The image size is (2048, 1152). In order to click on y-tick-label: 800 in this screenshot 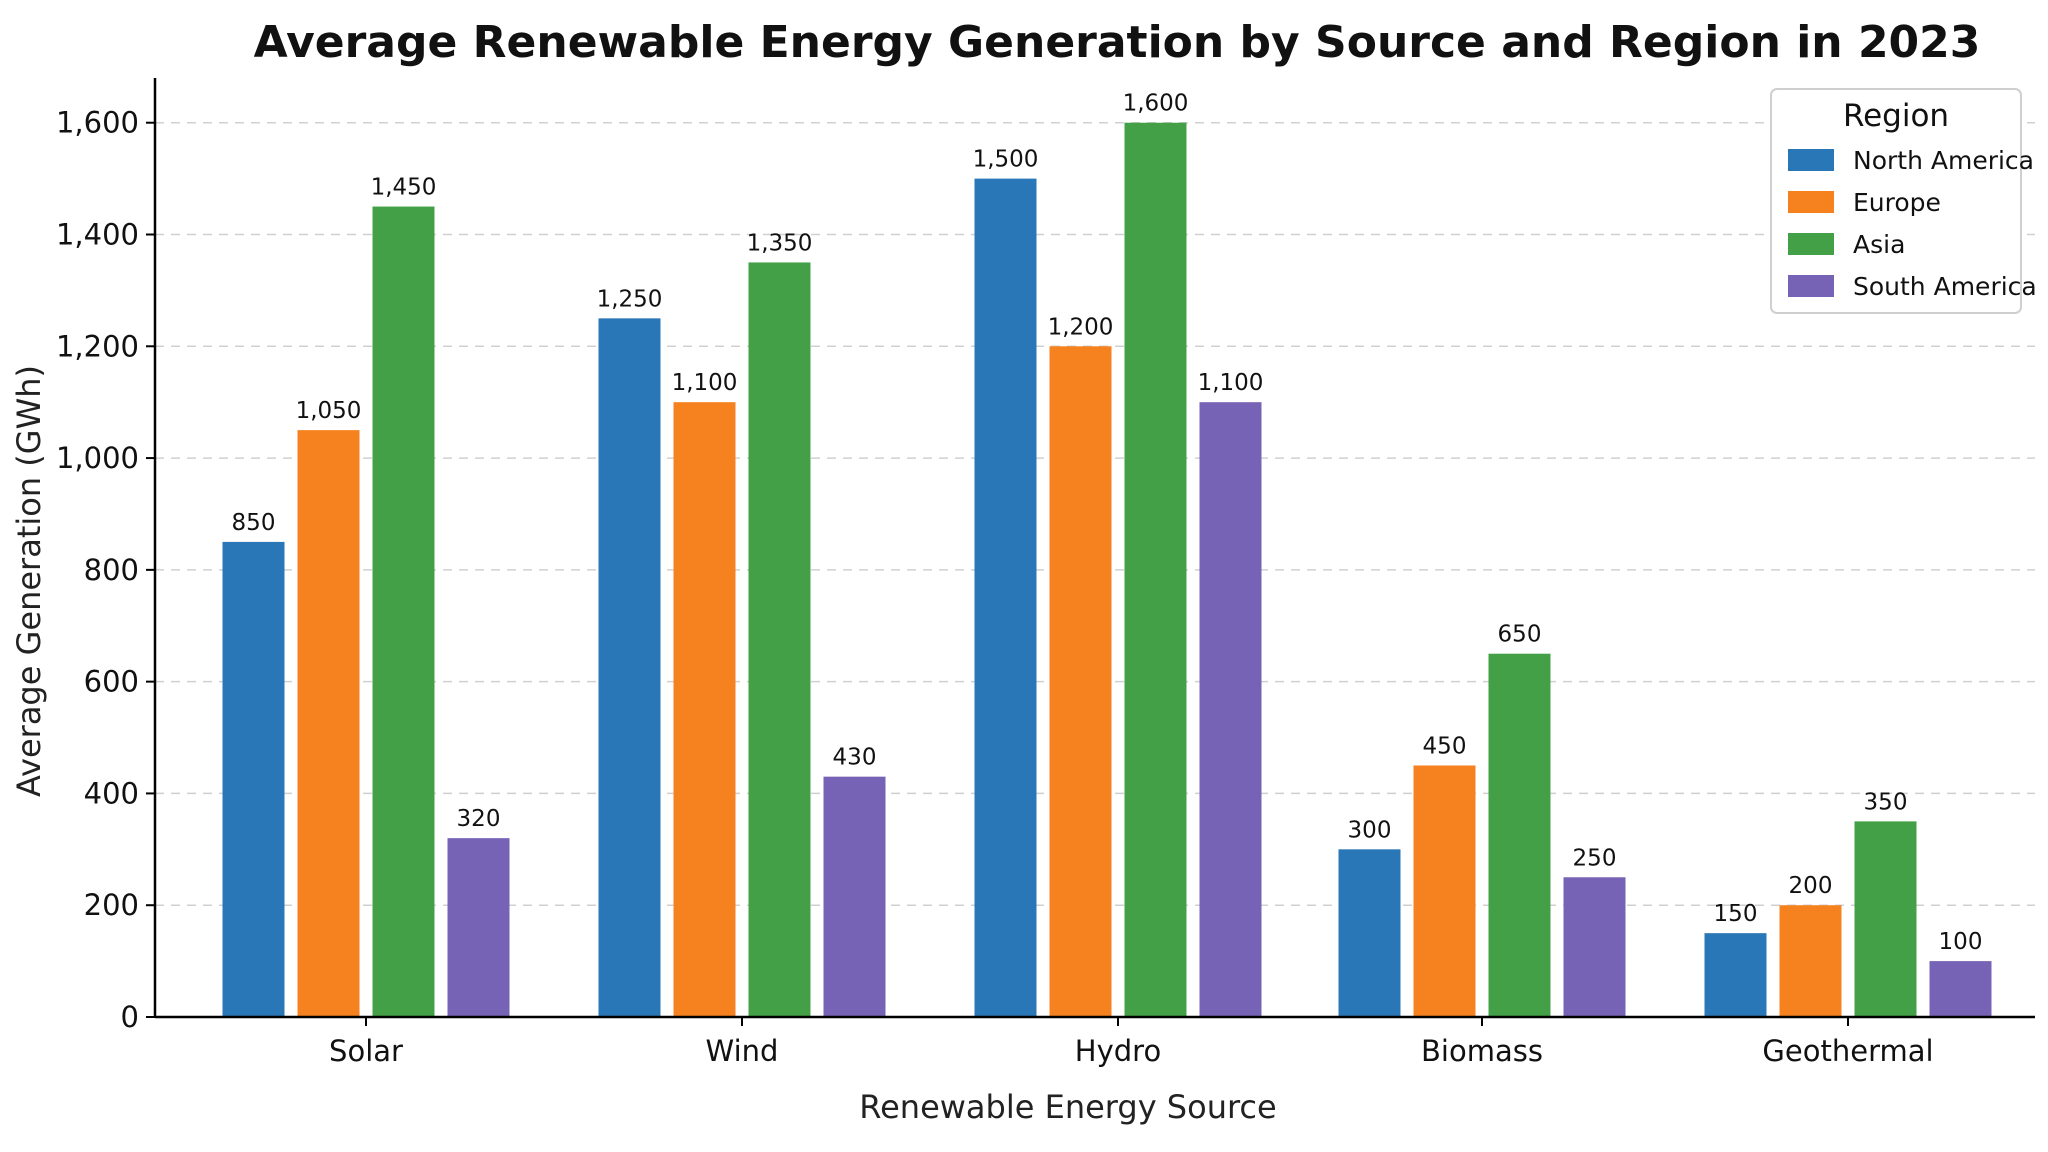, I will do `click(111, 570)`.